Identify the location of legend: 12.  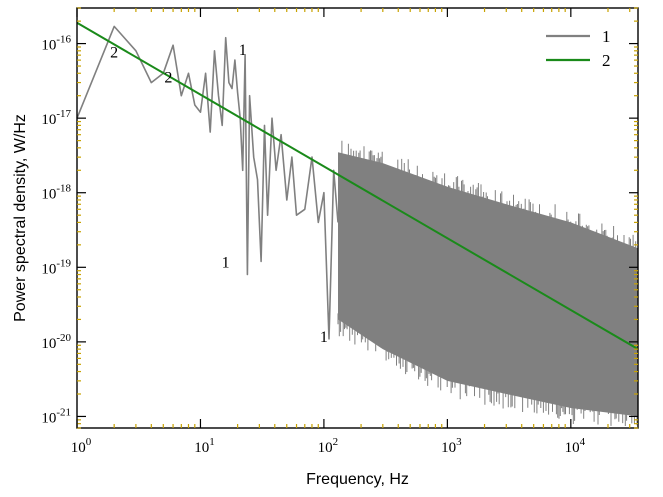
(578, 48).